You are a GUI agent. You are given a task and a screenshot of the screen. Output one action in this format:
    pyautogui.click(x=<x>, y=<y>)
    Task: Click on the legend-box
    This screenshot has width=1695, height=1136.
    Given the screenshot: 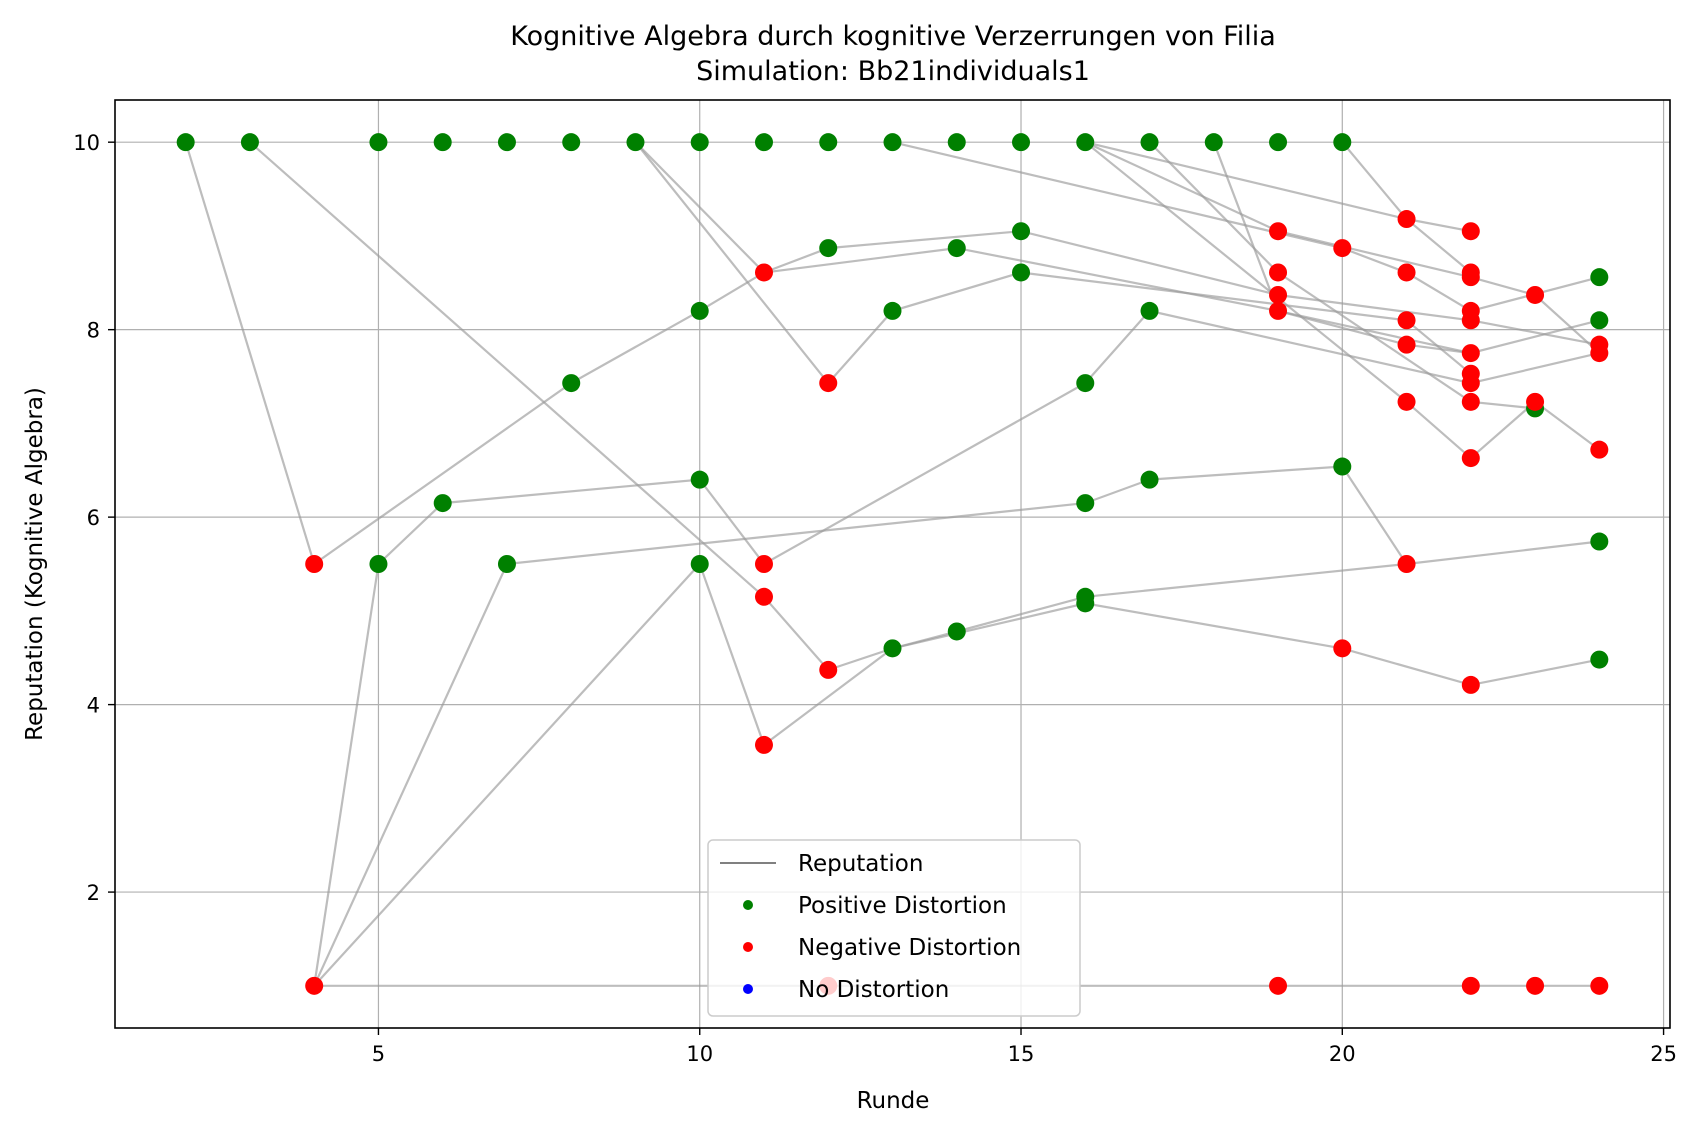 What is the action you would take?
    pyautogui.click(x=894, y=928)
    